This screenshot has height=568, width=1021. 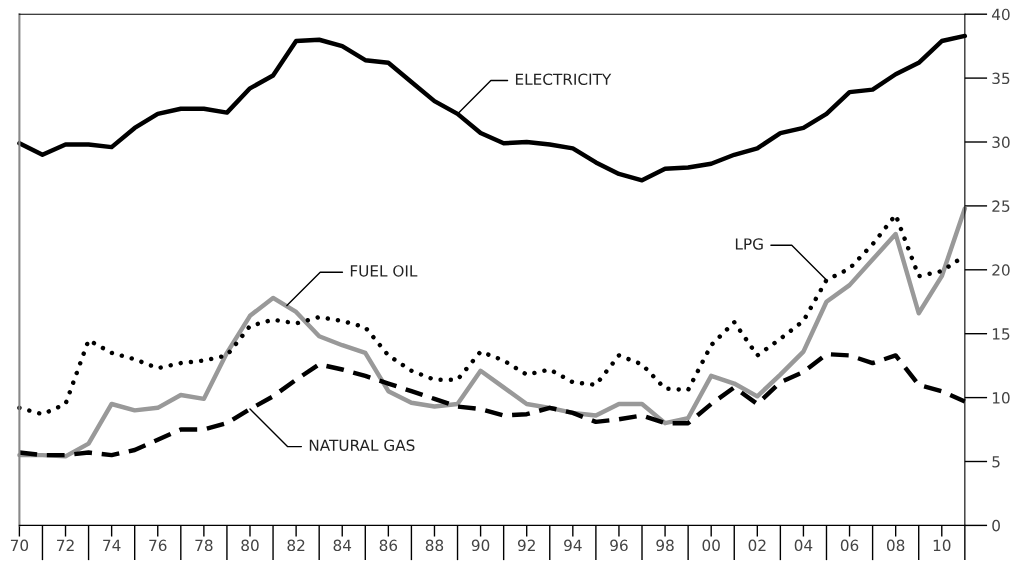 I want to click on x-tick-label: 98, so click(x=665, y=545).